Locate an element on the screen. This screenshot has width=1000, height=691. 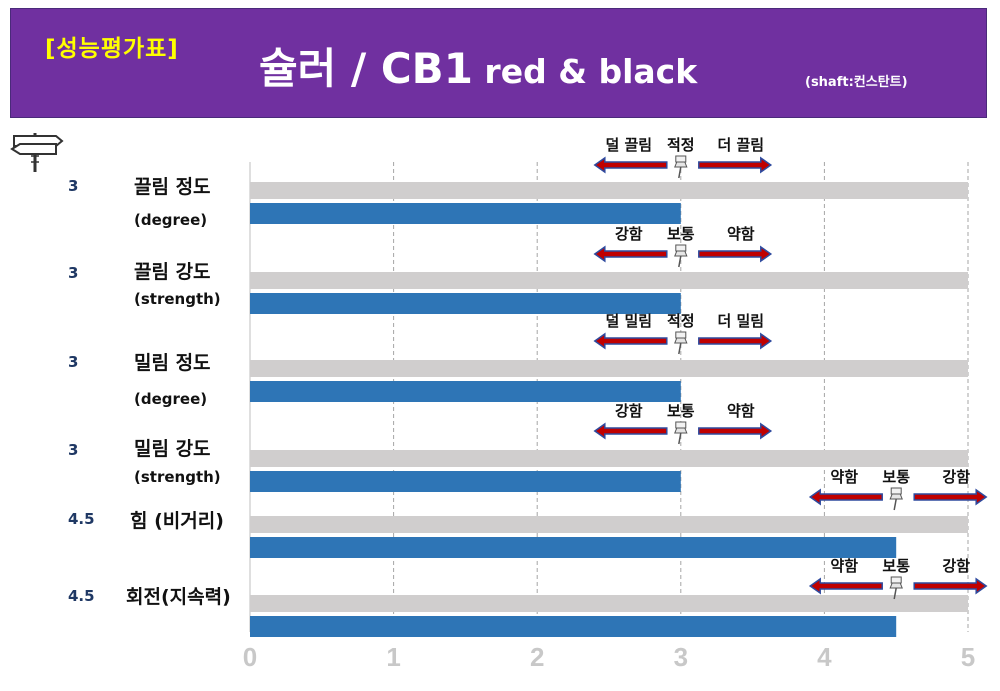
x-tick-label: 4 is located at coordinates (824, 657).